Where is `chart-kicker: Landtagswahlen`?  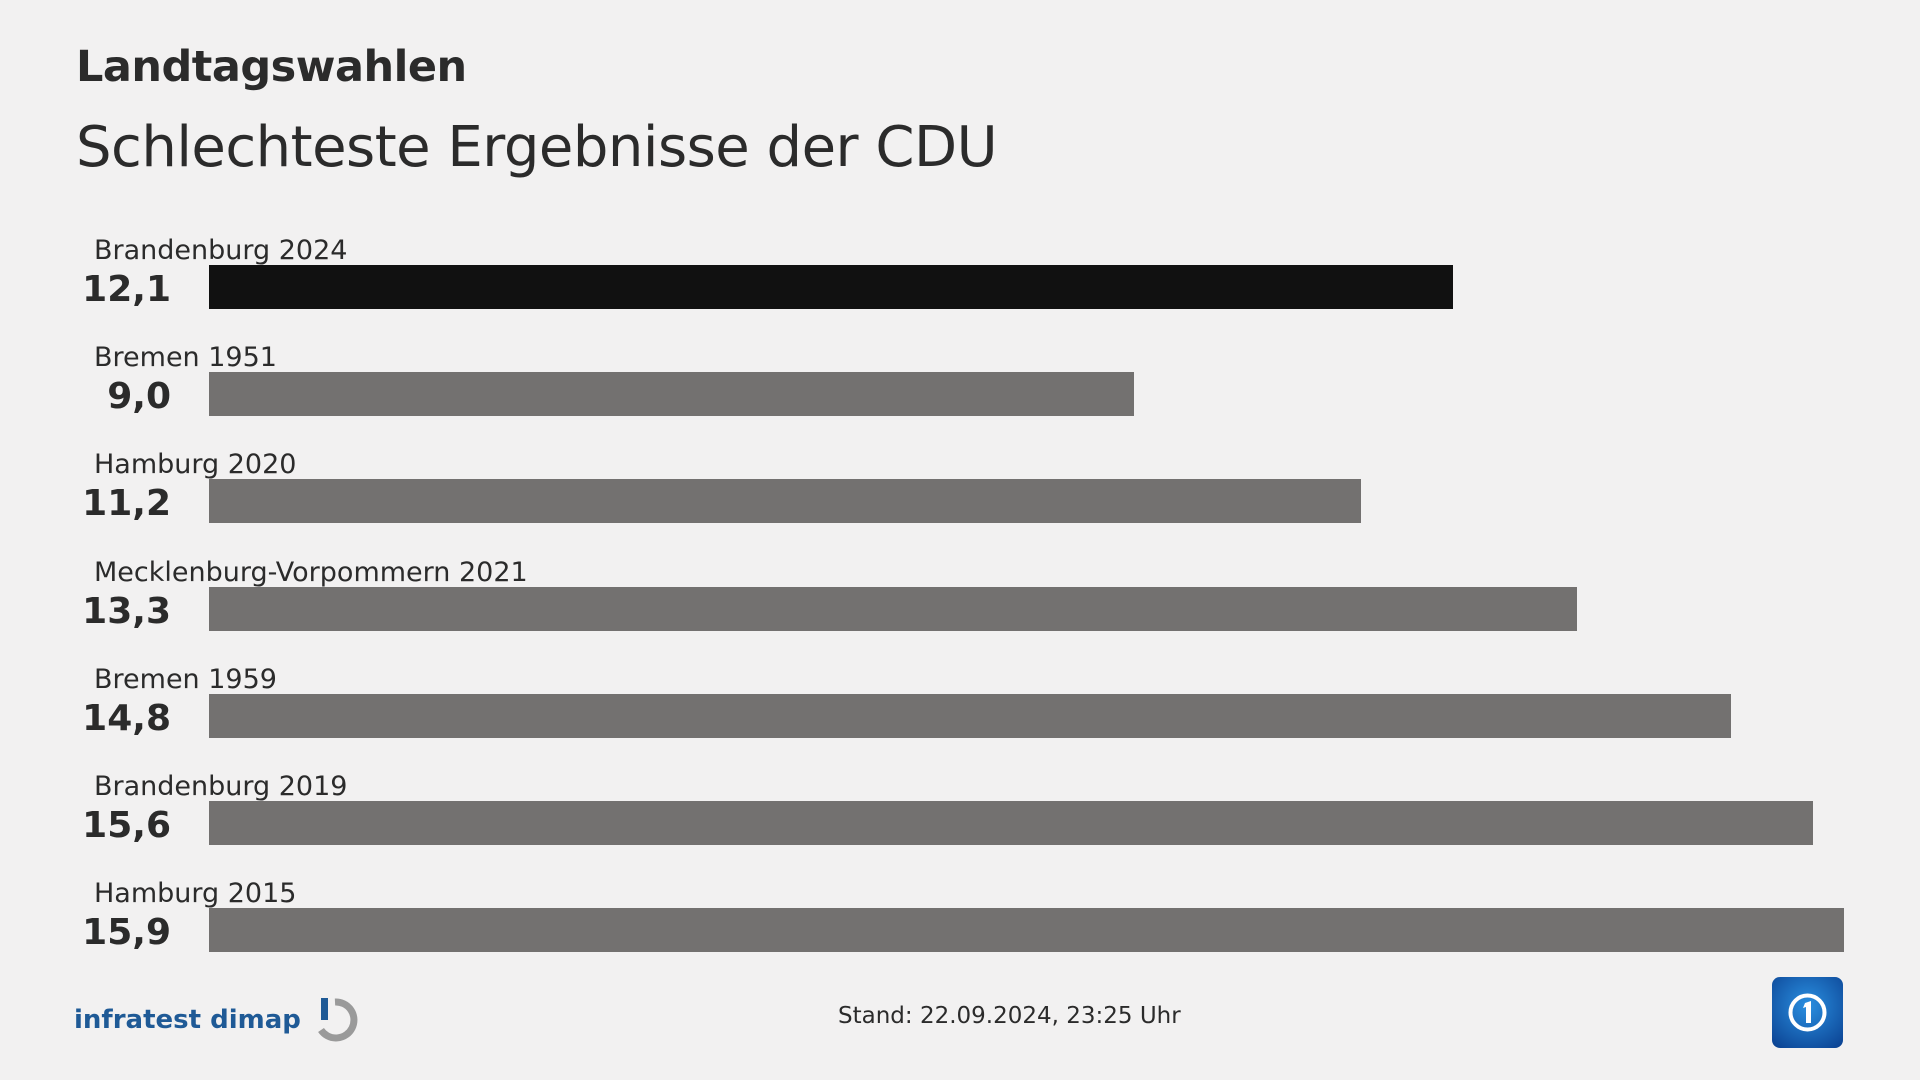
chart-kicker: Landtagswahlen is located at coordinates (271, 67).